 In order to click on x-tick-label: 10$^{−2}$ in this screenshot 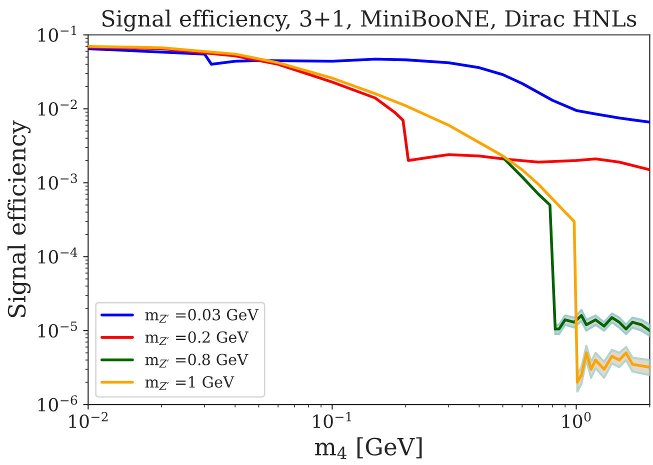, I will do `click(88, 420)`.